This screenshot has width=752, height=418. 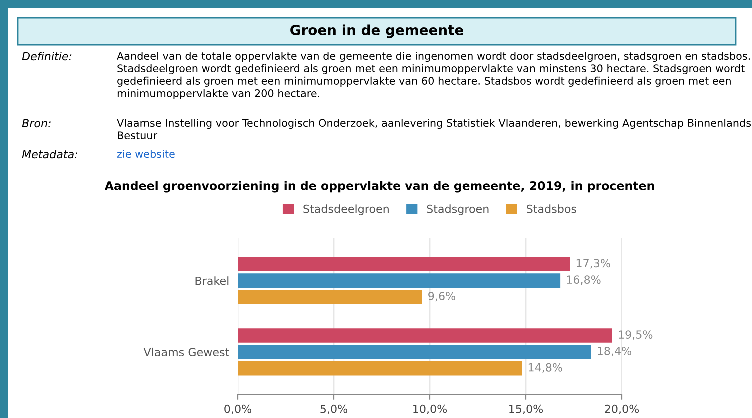 I want to click on chart-subtitle: Aandeel groenvoorziening in de oppervlakte van de gemeente, 2019, in procenten, so click(x=379, y=187).